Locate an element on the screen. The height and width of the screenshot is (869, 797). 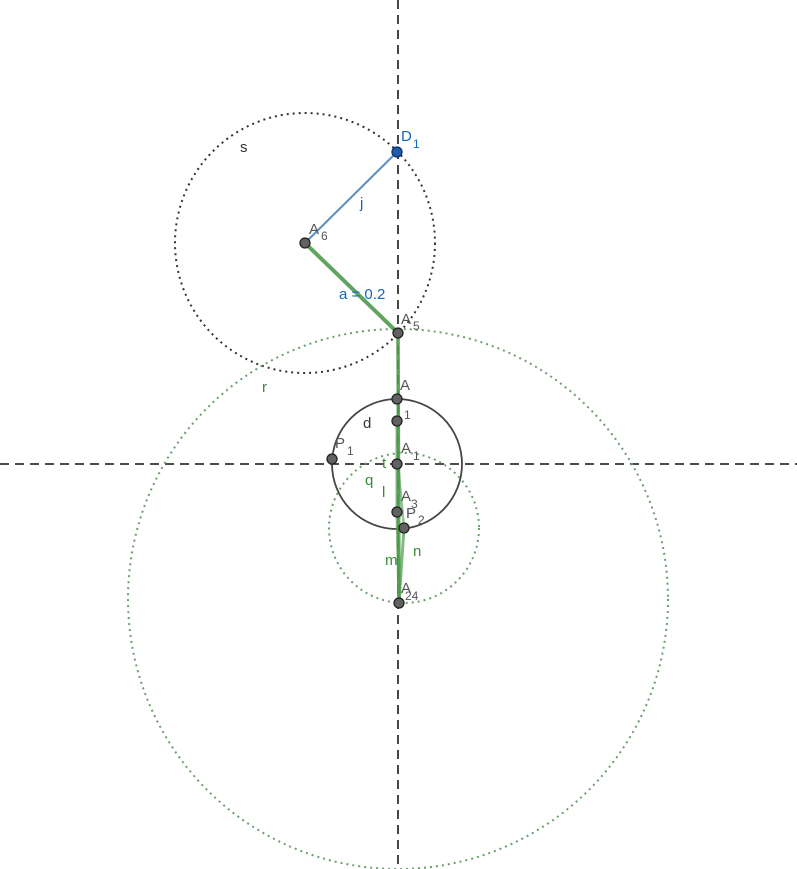
label-j: j is located at coordinates (361, 203).